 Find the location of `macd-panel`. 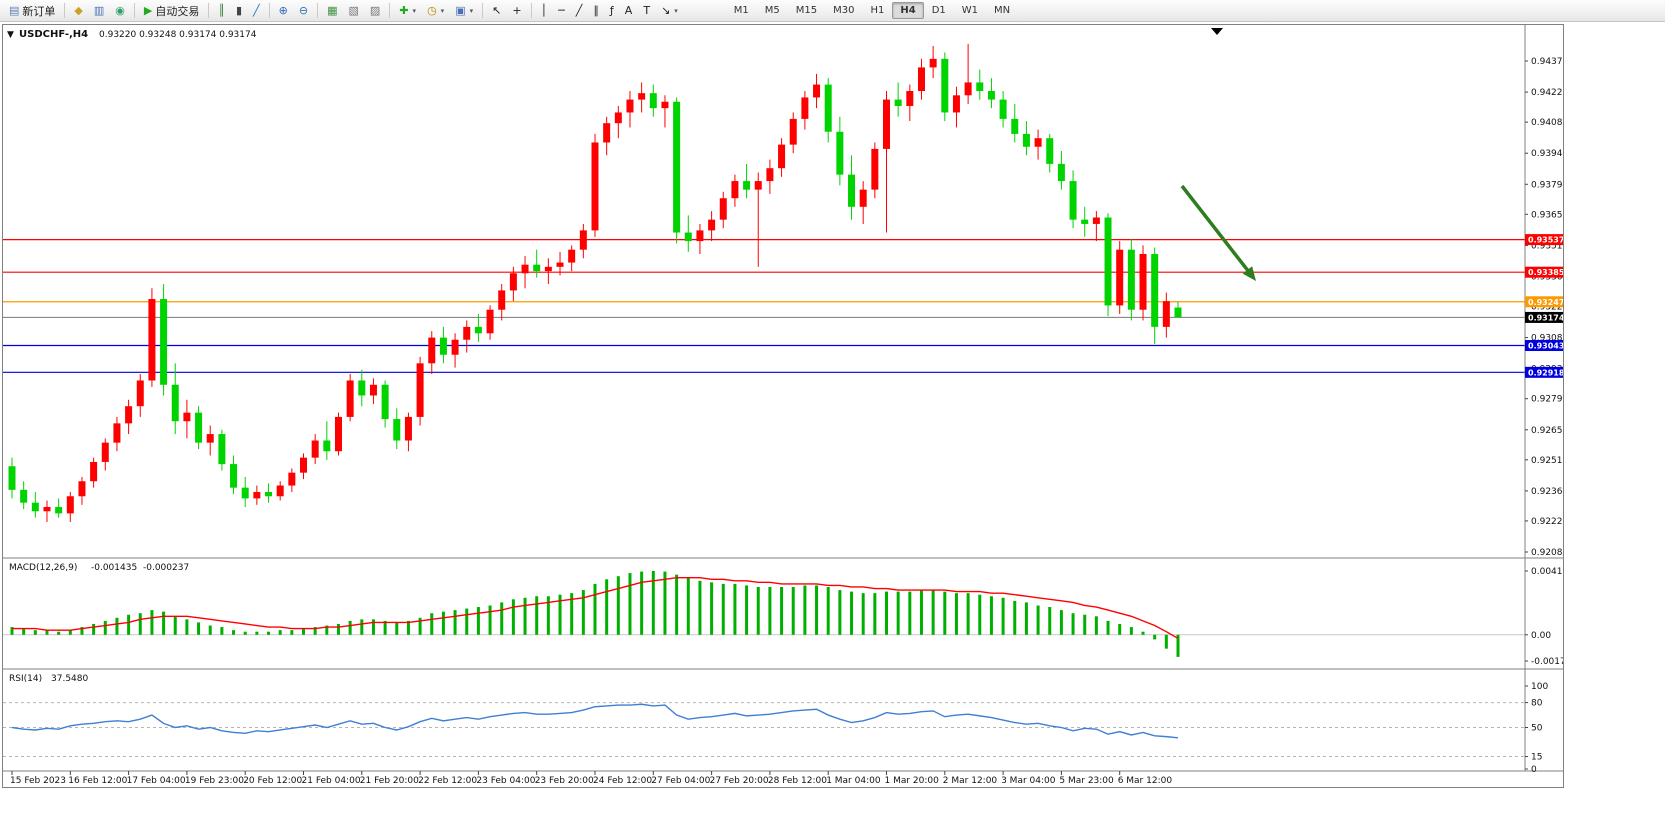

macd-panel is located at coordinates (764, 614).